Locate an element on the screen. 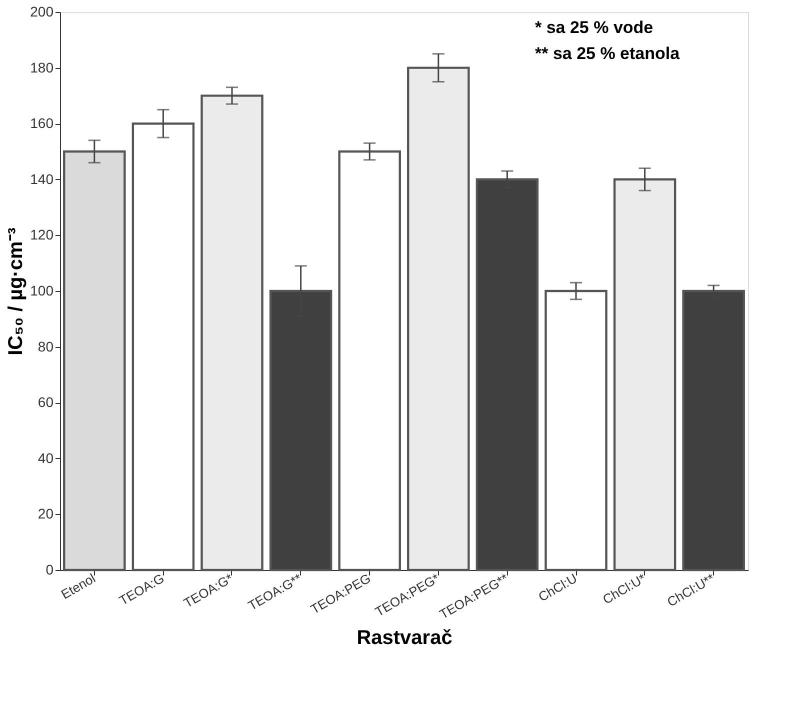 Image resolution: width=789 pixels, height=709 pixels. y-tick-label: 140 is located at coordinates (42, 178).